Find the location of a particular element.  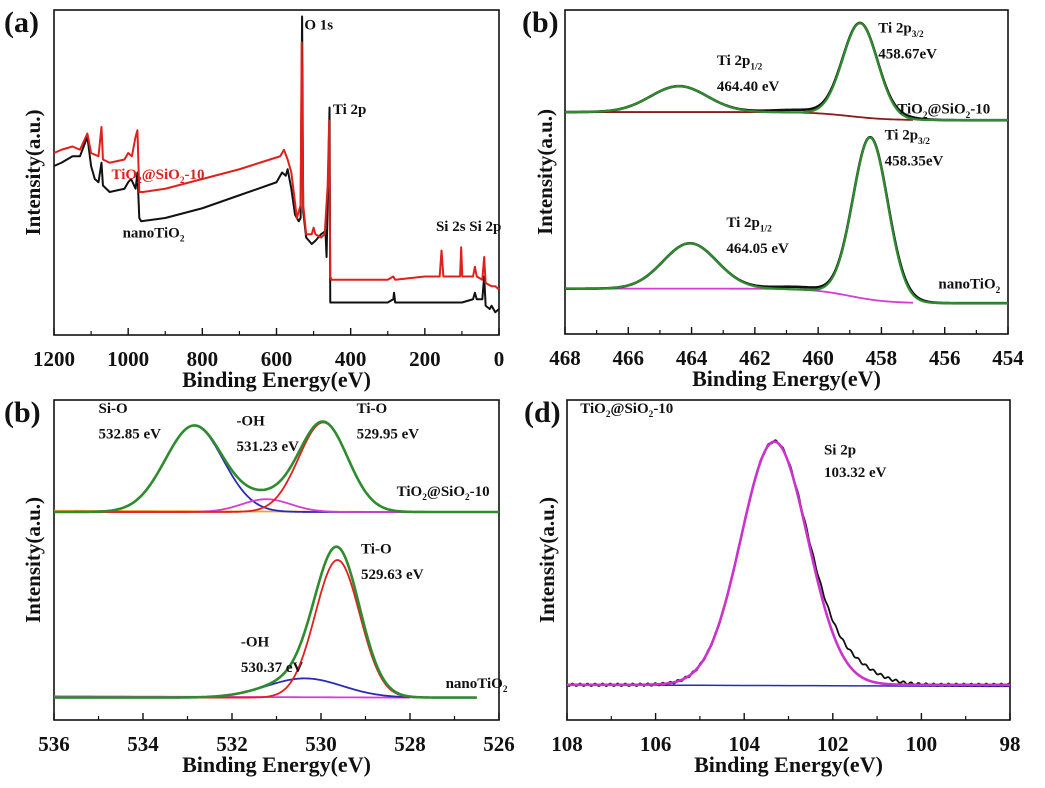

x-tick-label: 0 is located at coordinates (499, 359).